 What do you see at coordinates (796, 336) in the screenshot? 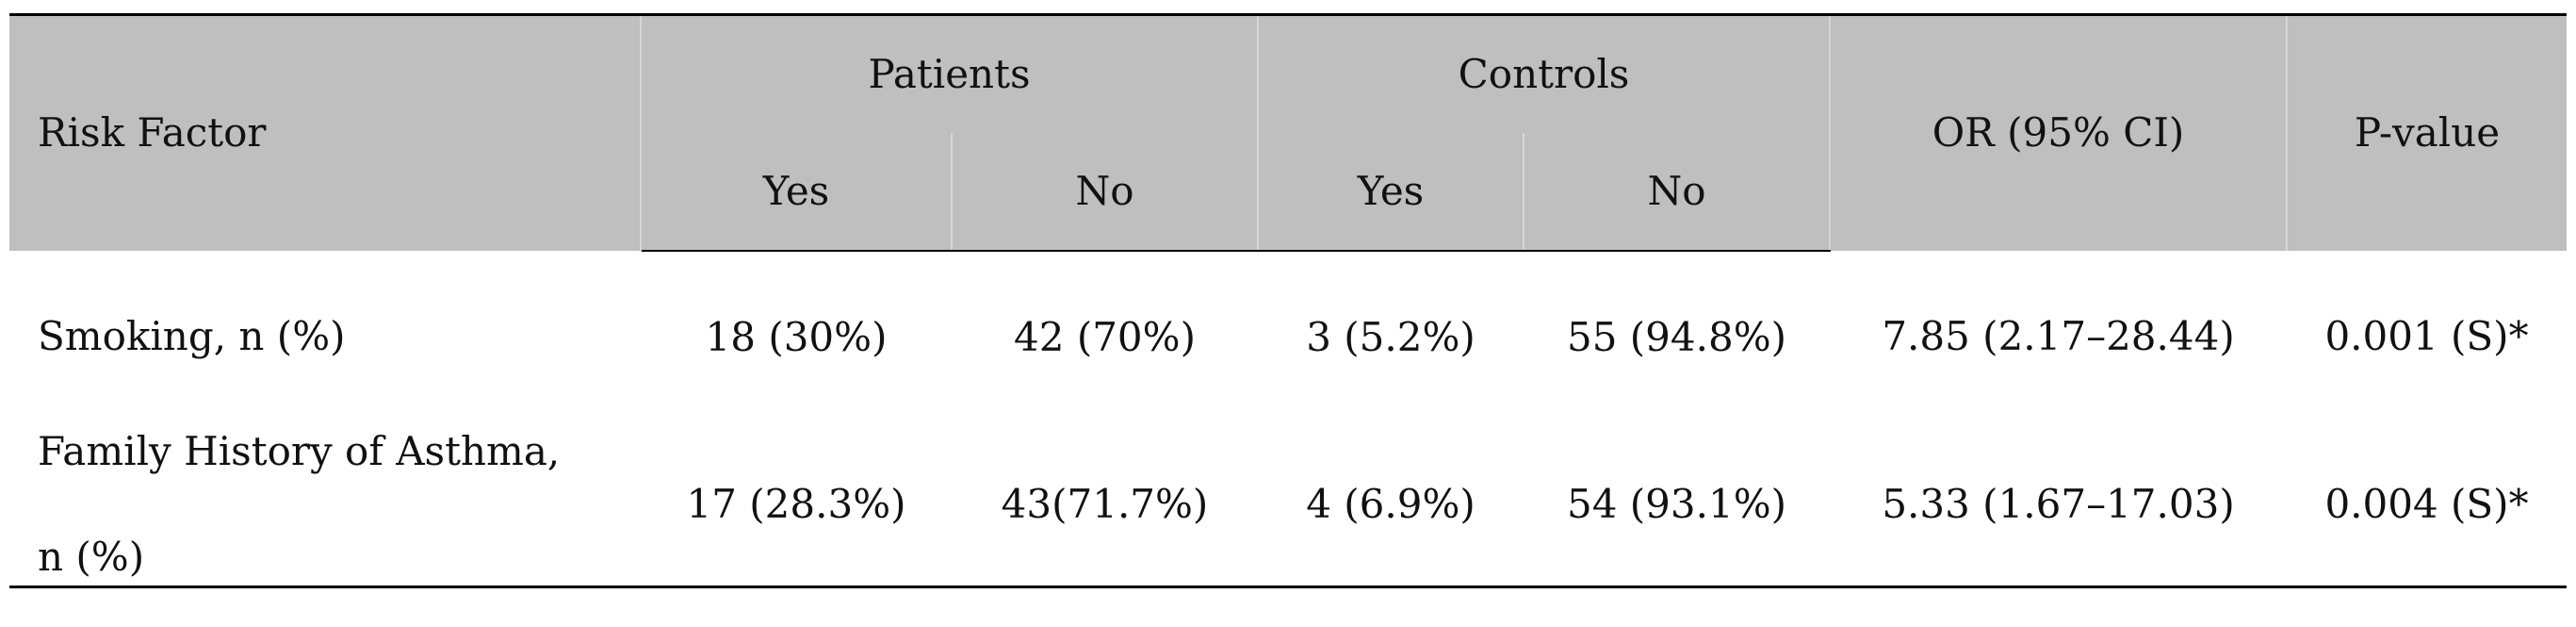
I see `patients-yes-cell: 18 (30%)` at bounding box center [796, 336].